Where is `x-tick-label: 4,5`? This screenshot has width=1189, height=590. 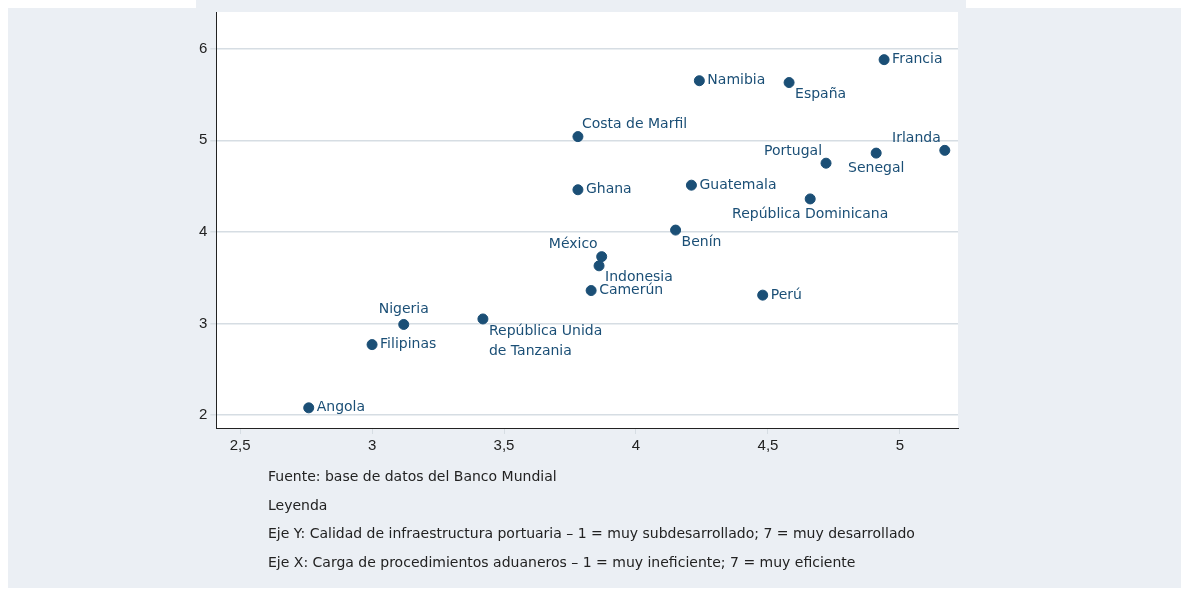 x-tick-label: 4,5 is located at coordinates (768, 445).